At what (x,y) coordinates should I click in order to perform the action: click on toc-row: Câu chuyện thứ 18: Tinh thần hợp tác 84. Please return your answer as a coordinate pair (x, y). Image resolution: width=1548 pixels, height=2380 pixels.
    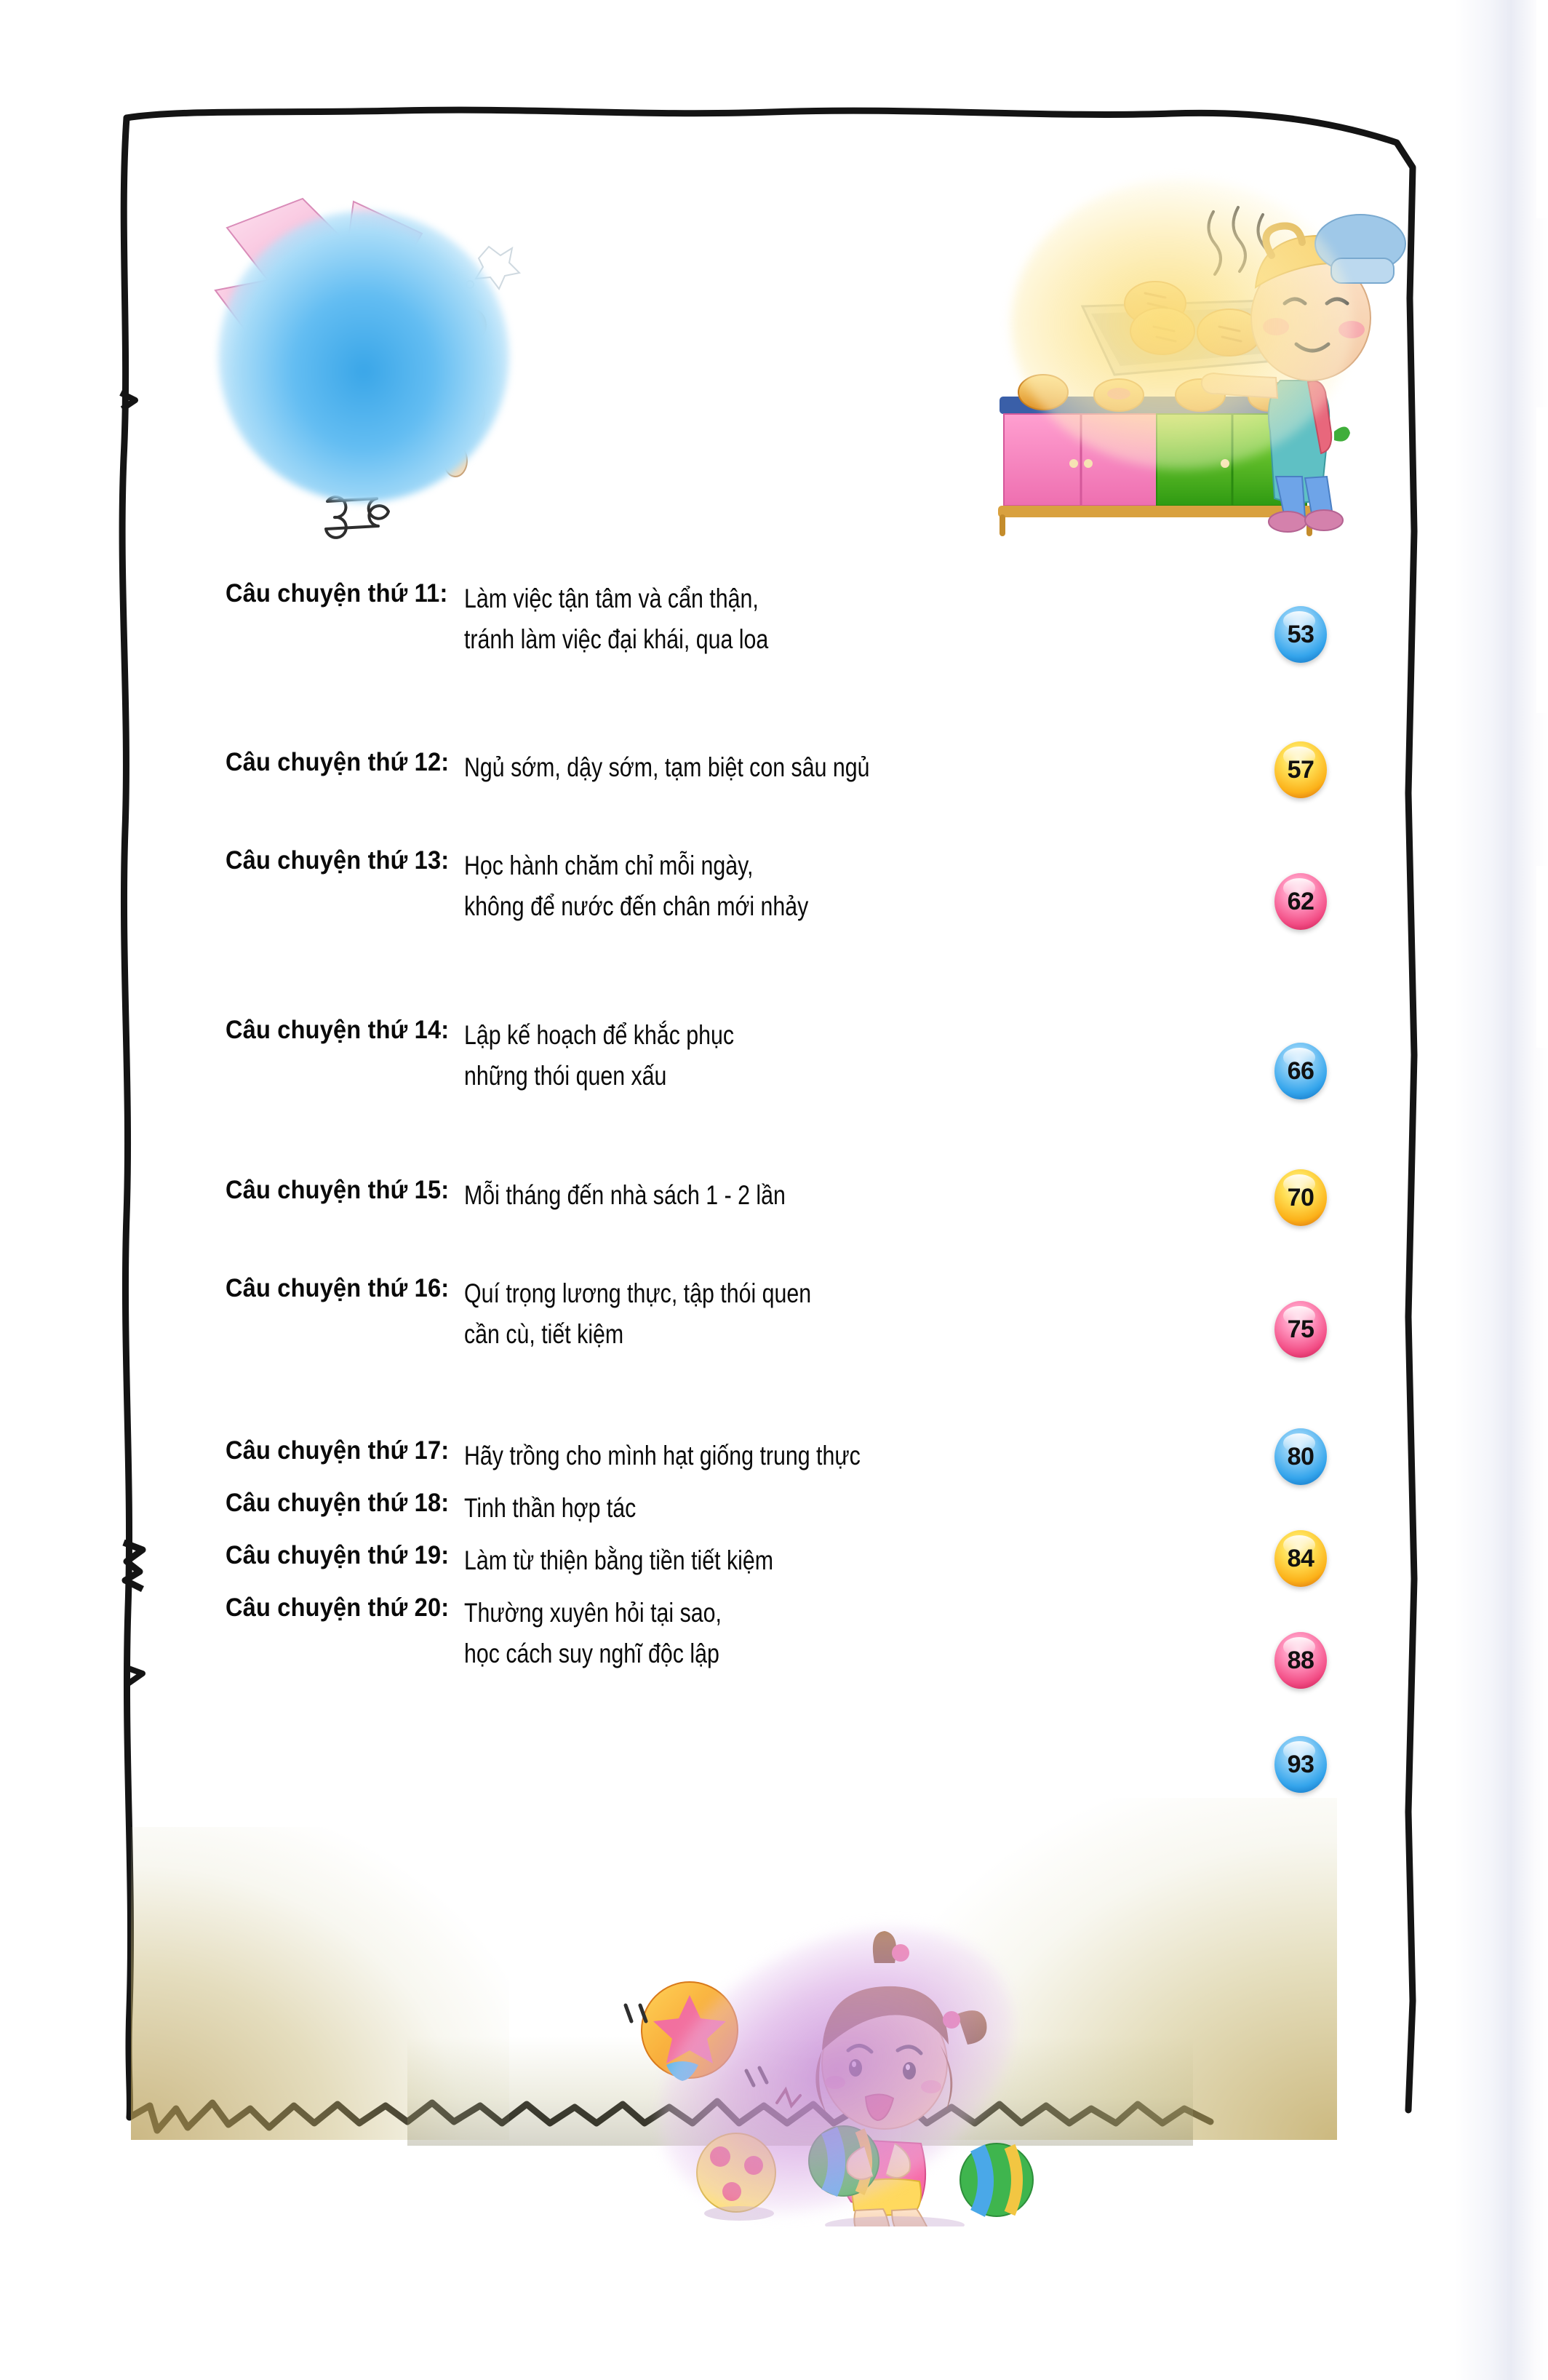
    Looking at the image, I should click on (793, 1537).